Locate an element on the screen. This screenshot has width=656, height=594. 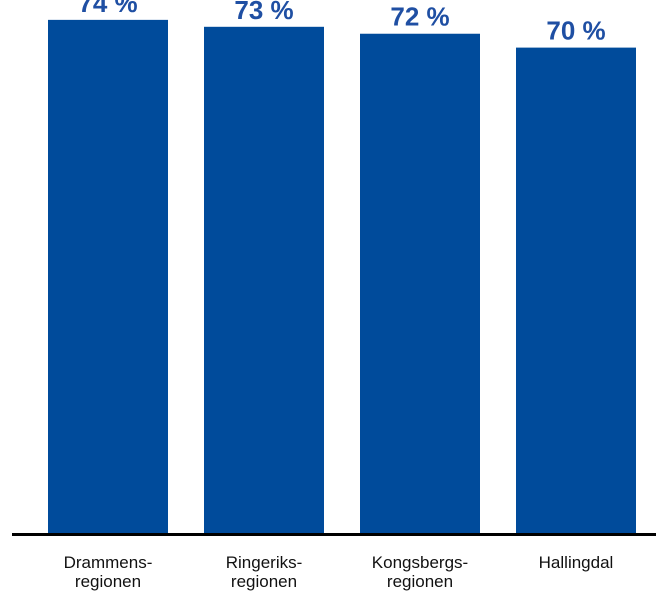
category-label-1: Drammens-regionen is located at coordinates (108, 572).